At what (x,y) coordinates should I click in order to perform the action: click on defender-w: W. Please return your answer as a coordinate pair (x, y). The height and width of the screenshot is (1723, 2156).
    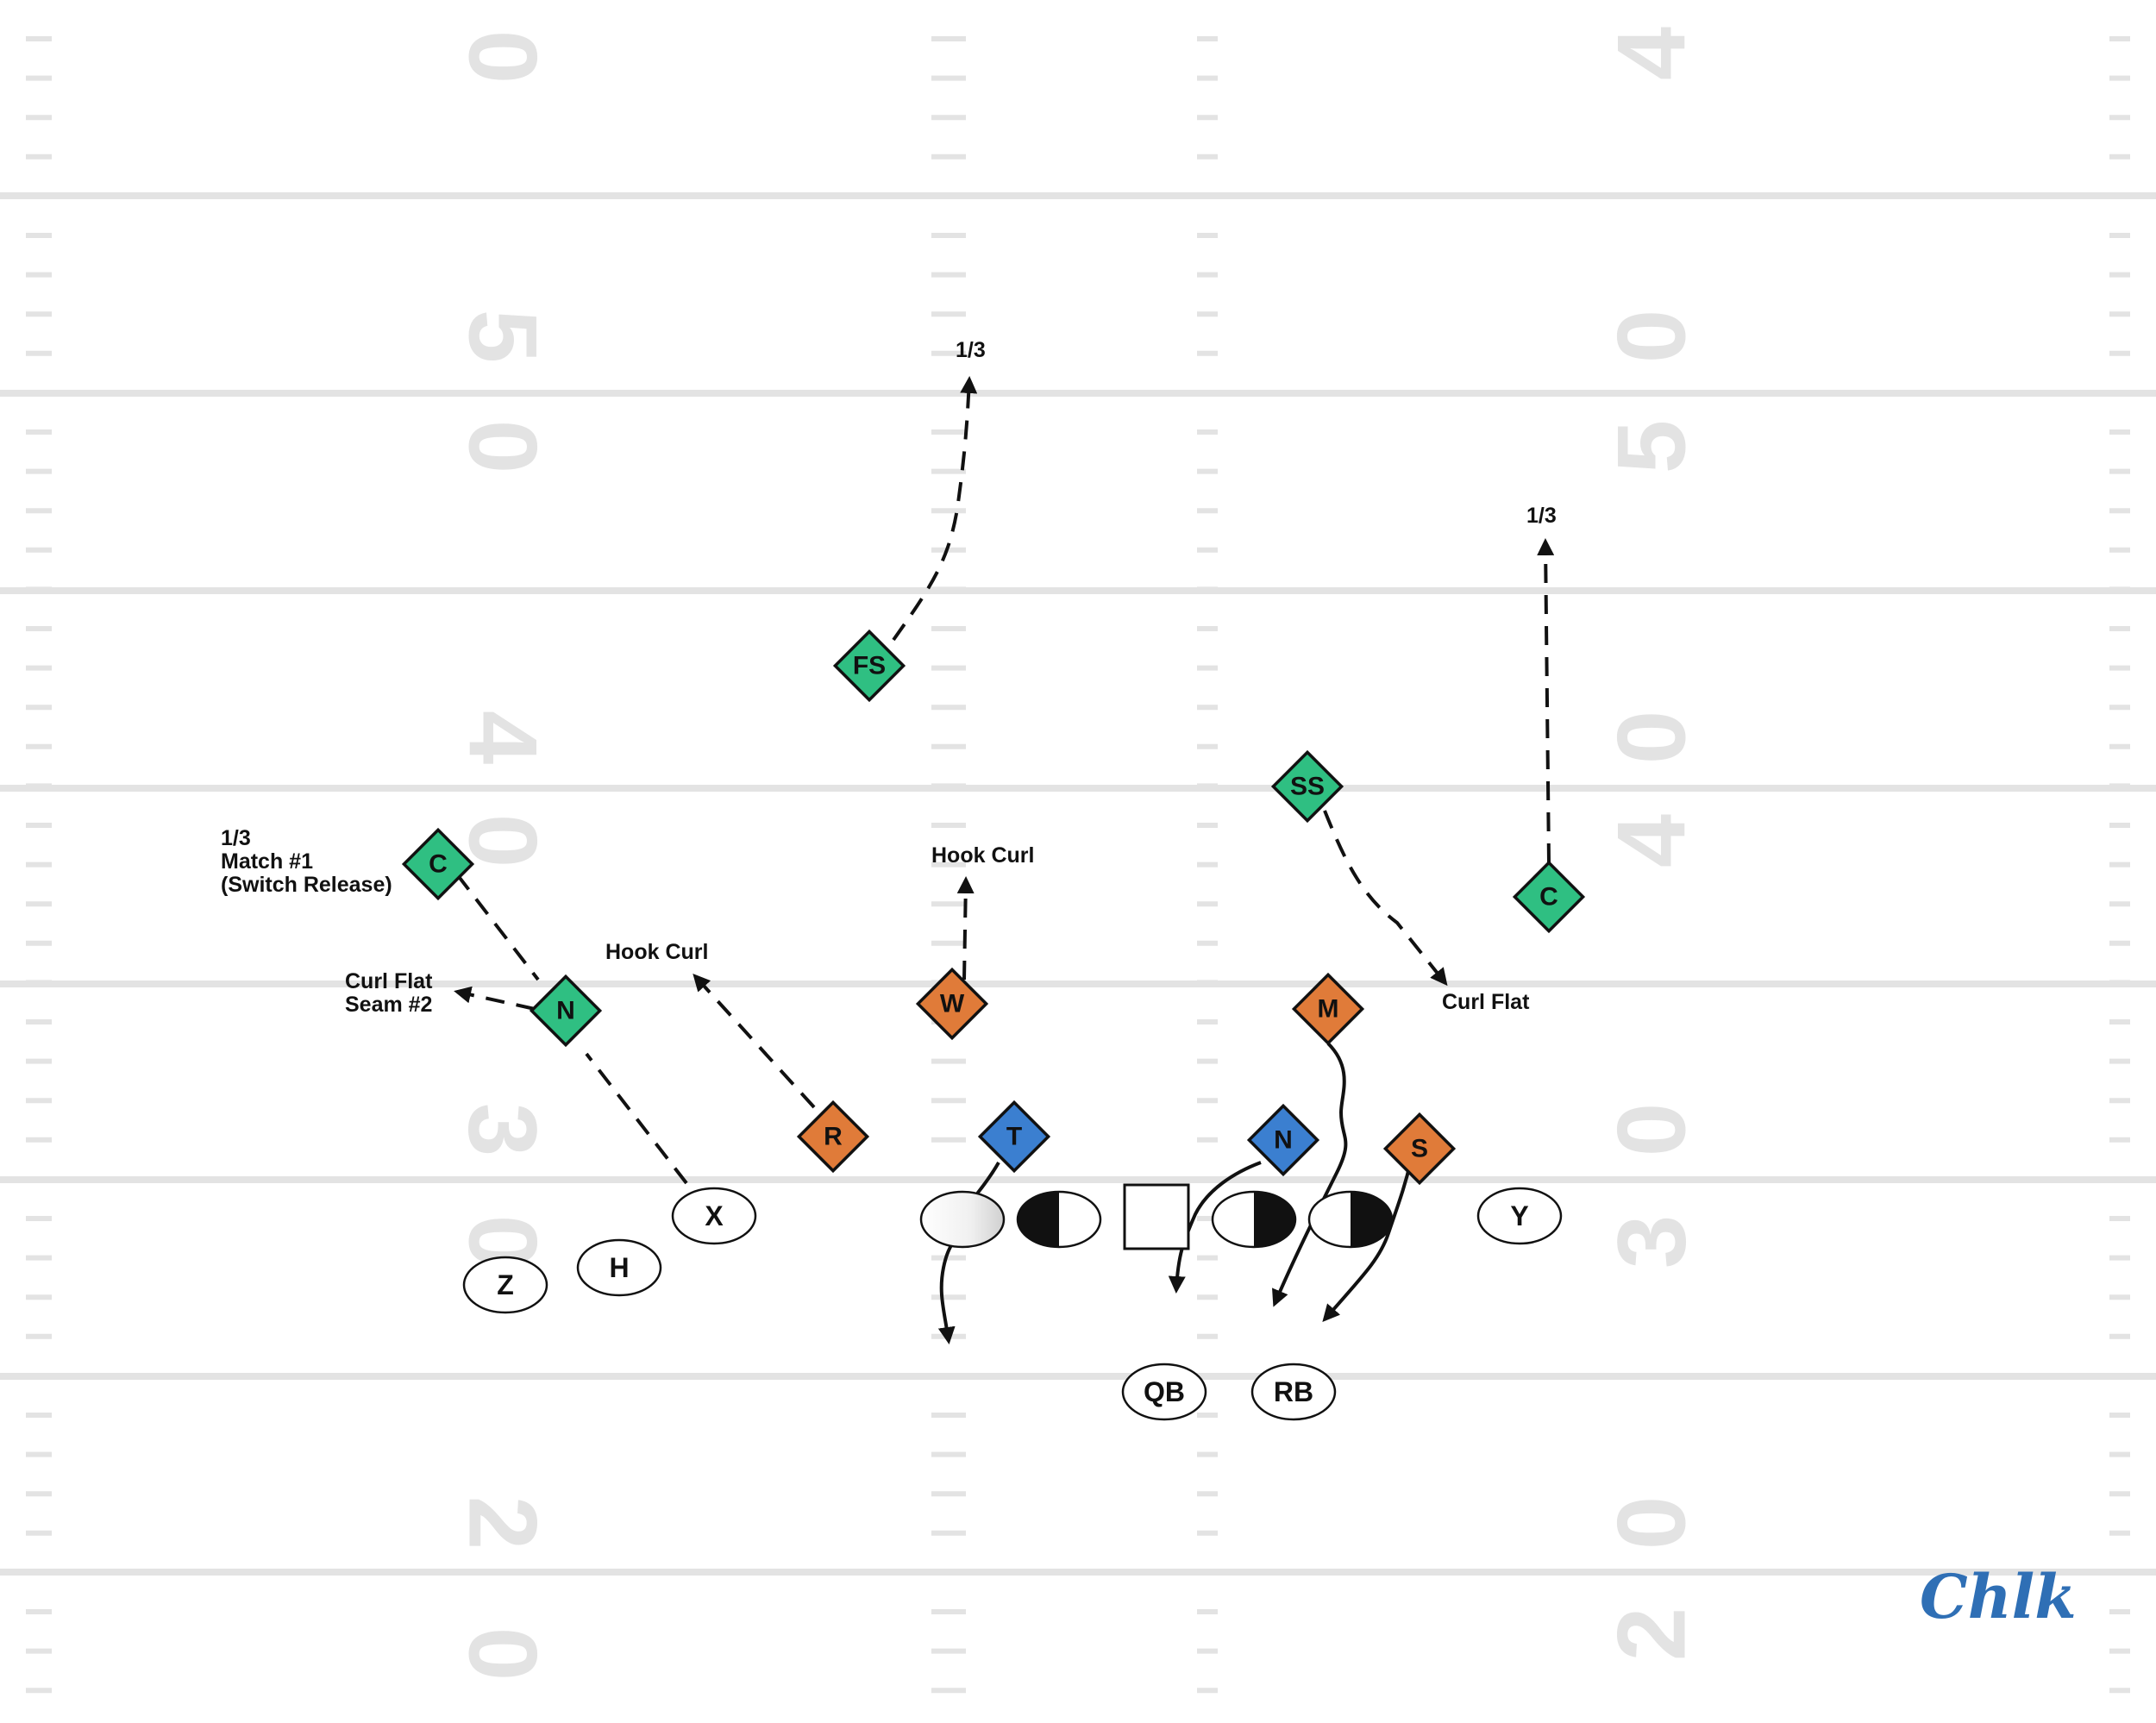
    Looking at the image, I should click on (952, 1004).